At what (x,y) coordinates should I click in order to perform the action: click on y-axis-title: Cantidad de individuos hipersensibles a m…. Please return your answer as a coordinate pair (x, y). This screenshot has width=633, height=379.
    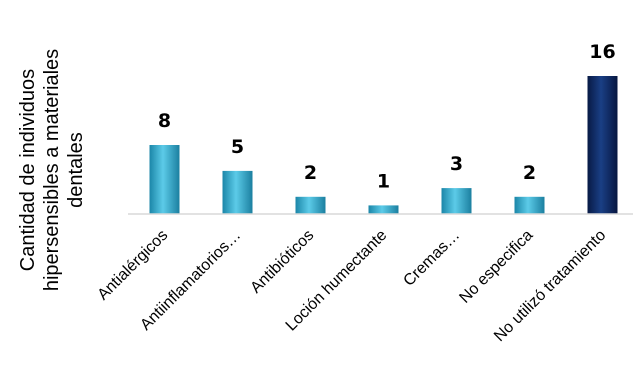
    Looking at the image, I should click on (52, 170).